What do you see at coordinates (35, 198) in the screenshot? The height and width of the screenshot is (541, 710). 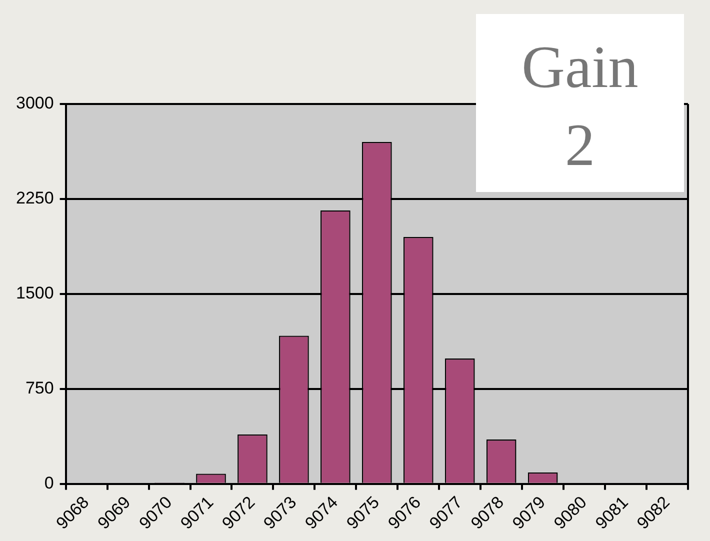 I see `y-tick-label: 2250` at bounding box center [35, 198].